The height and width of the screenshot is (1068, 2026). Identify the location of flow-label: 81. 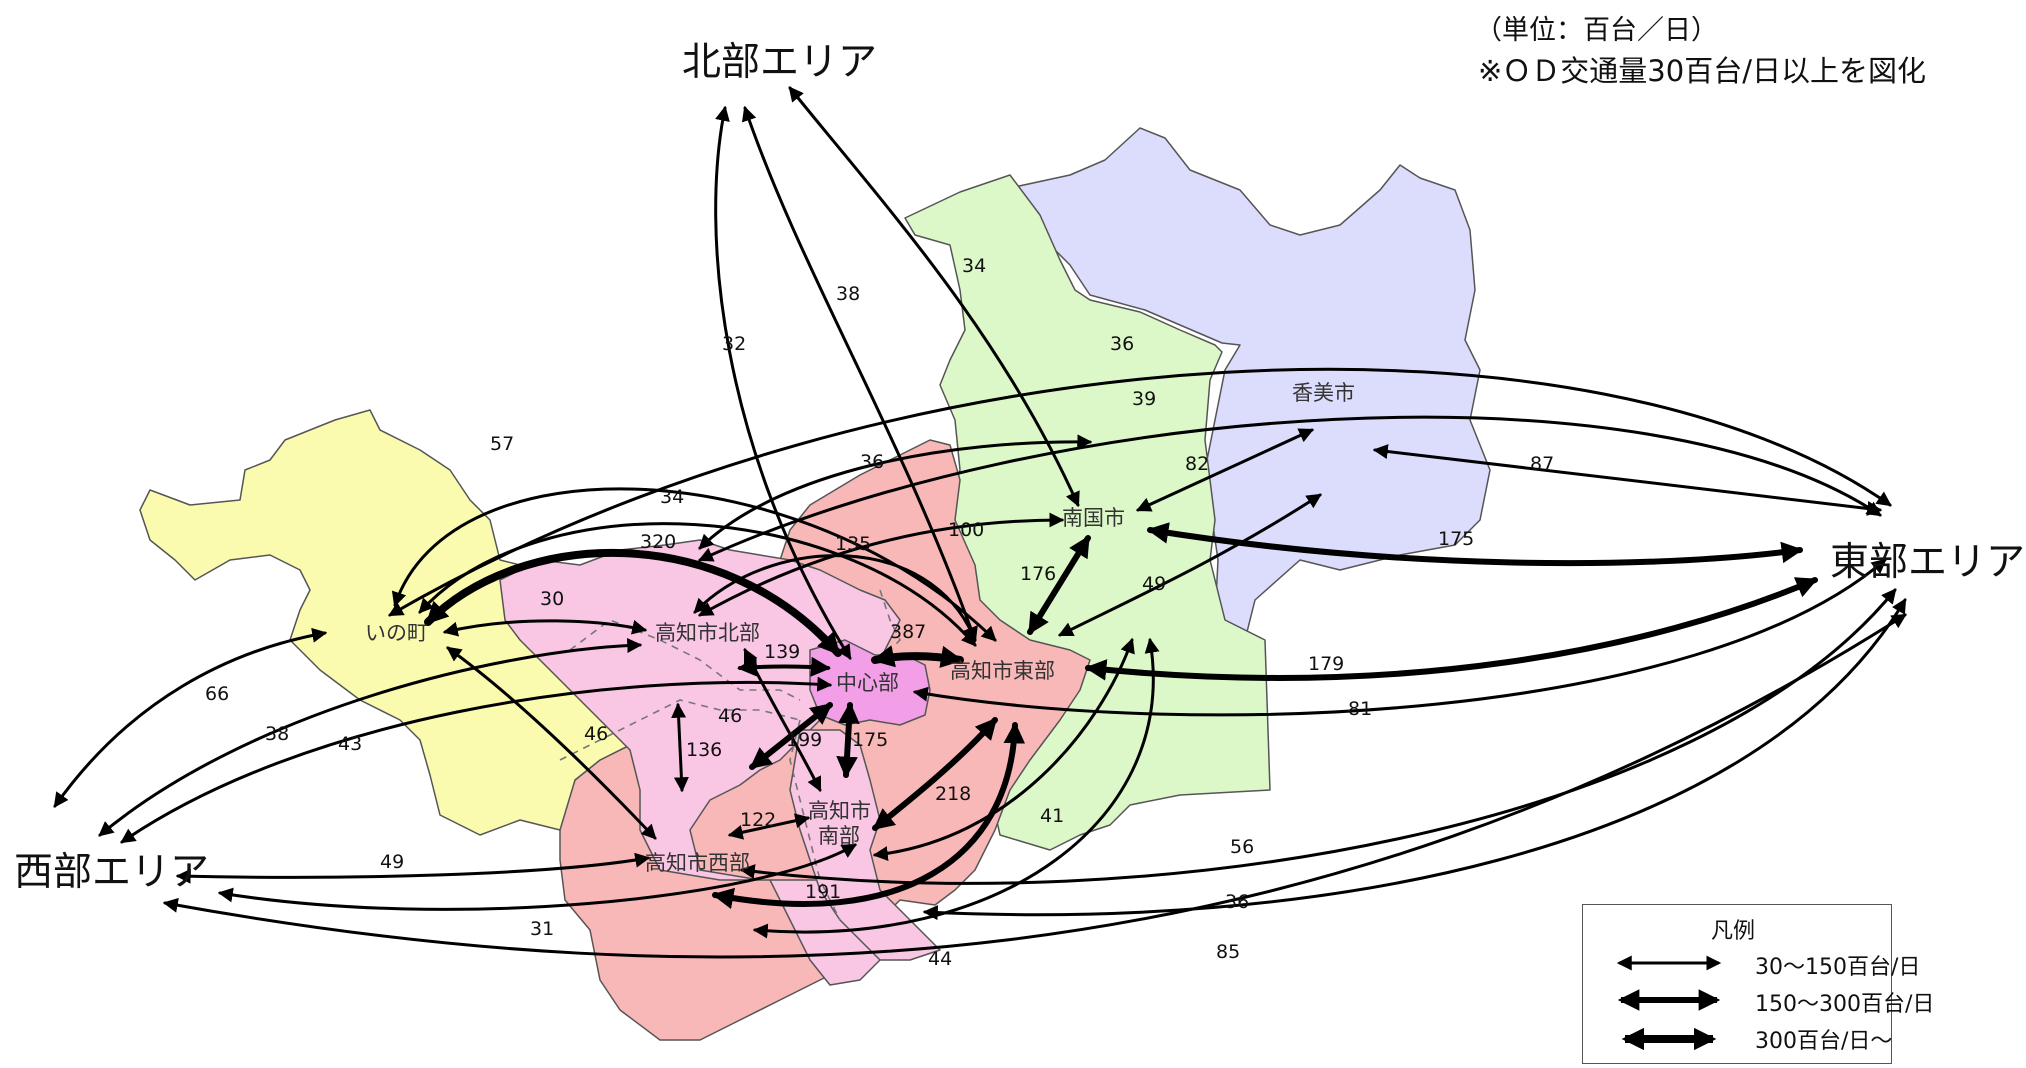
(1360, 709).